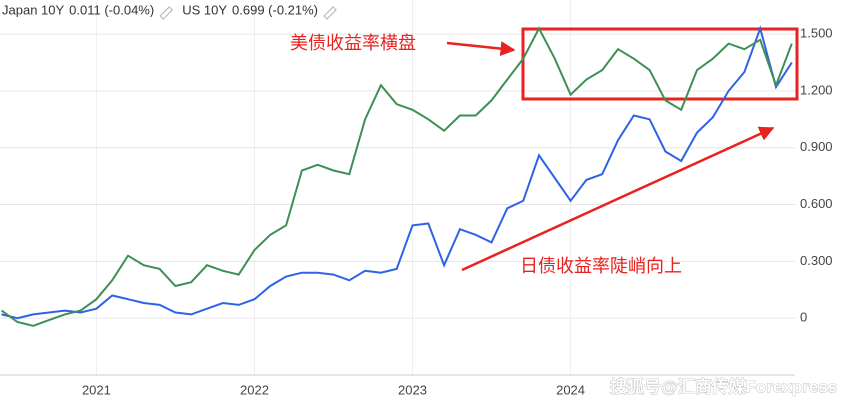  I want to click on annotation: 日债收益率陡峭向上, so click(601, 266).